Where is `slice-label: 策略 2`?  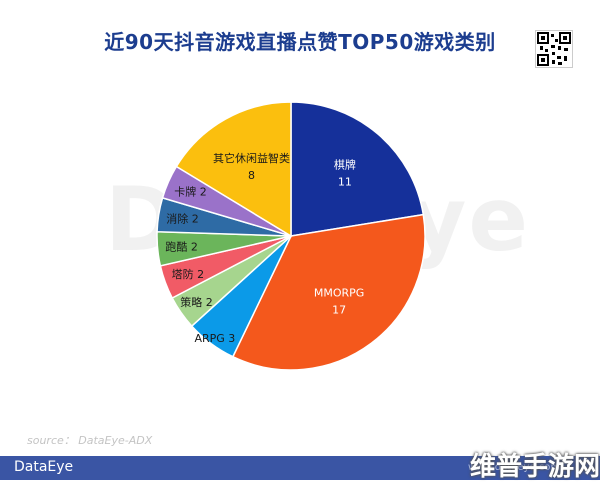 slice-label: 策略 2 is located at coordinates (196, 302).